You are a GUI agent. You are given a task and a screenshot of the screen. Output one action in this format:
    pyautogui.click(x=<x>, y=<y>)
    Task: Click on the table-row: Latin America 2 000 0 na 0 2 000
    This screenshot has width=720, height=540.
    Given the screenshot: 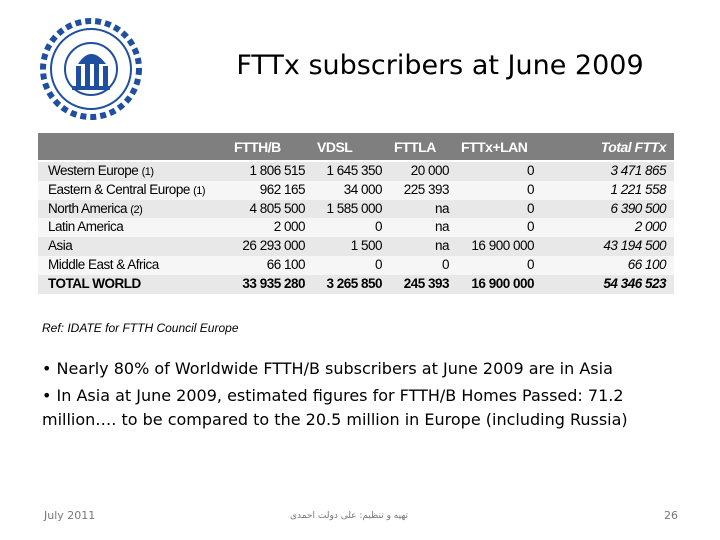 What is the action you would take?
    pyautogui.click(x=356, y=228)
    